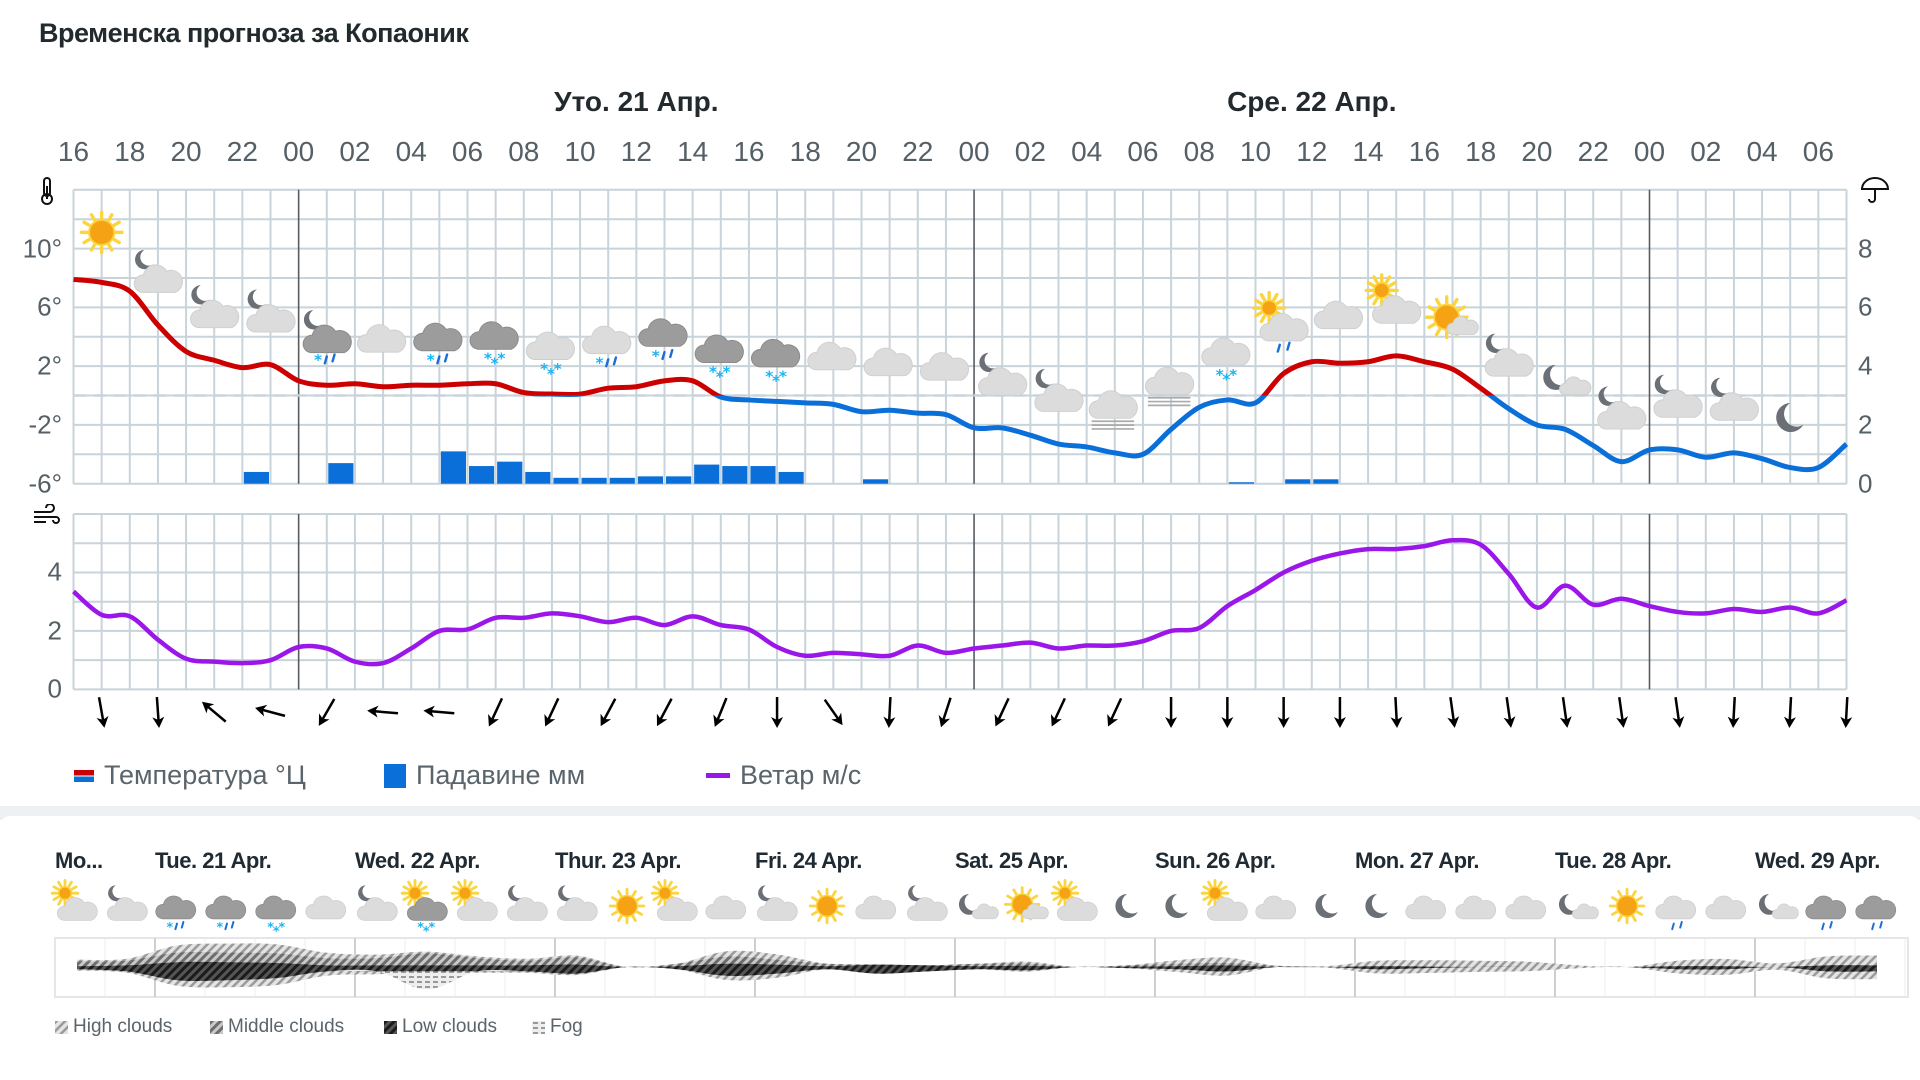 The image size is (1920, 1080). Describe the element at coordinates (1326, 906) in the screenshot. I see `outlook-icon-moon` at that location.